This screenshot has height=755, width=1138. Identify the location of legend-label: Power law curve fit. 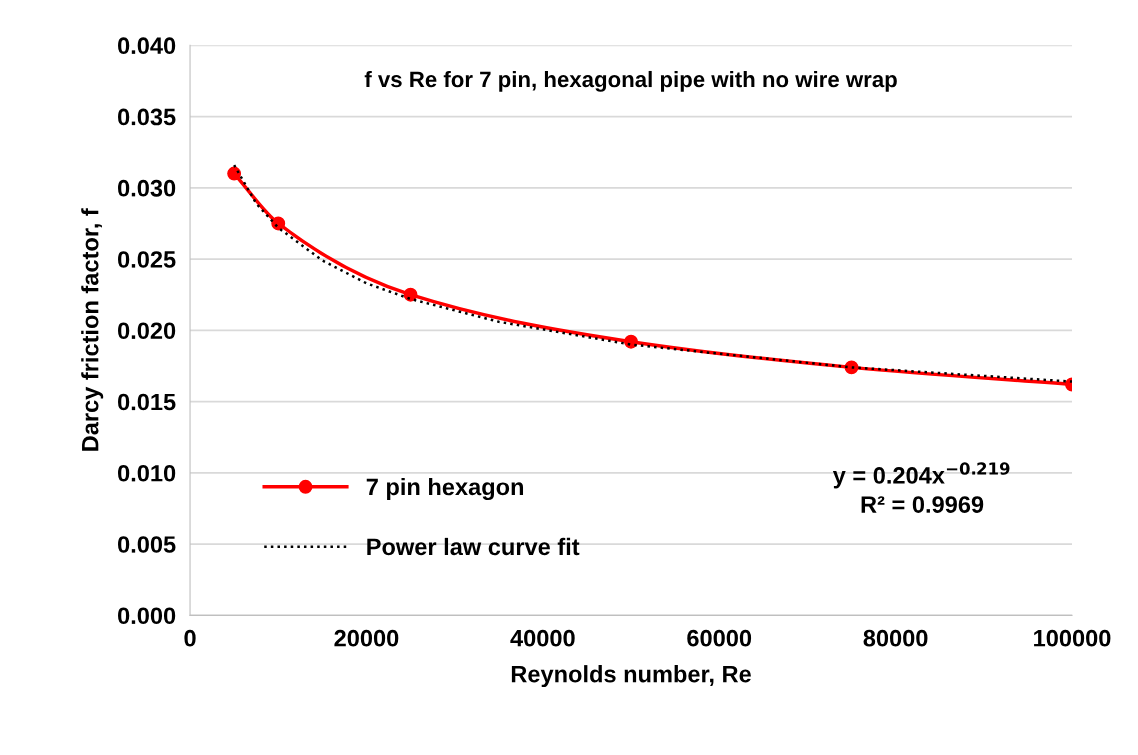
(473, 546).